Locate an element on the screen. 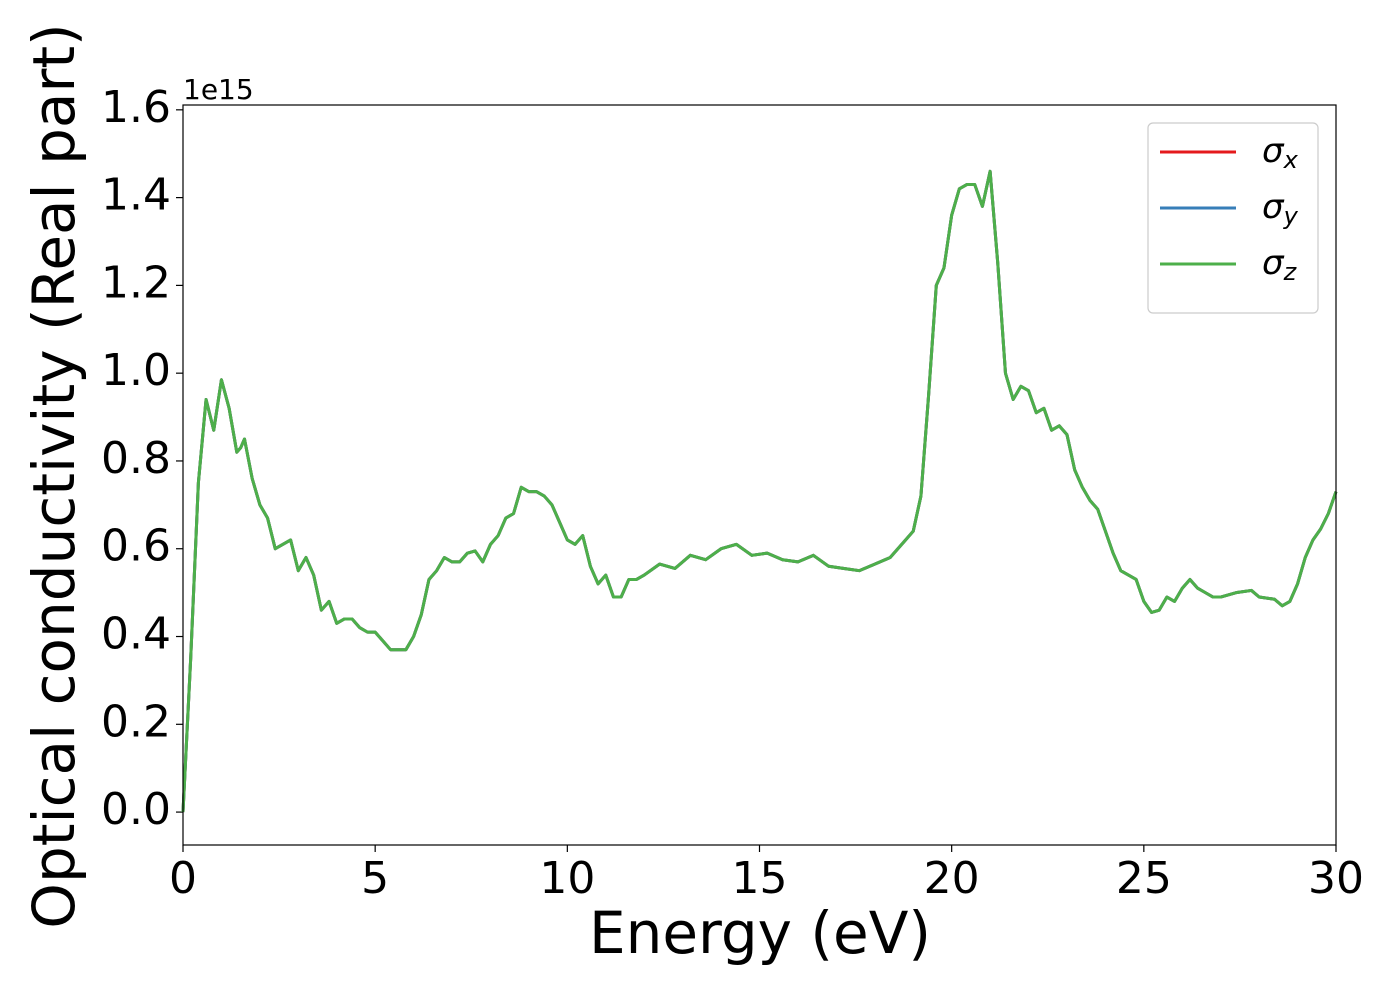 The width and height of the screenshot is (1400, 1000). legend: σx σy σz is located at coordinates (1233, 218).